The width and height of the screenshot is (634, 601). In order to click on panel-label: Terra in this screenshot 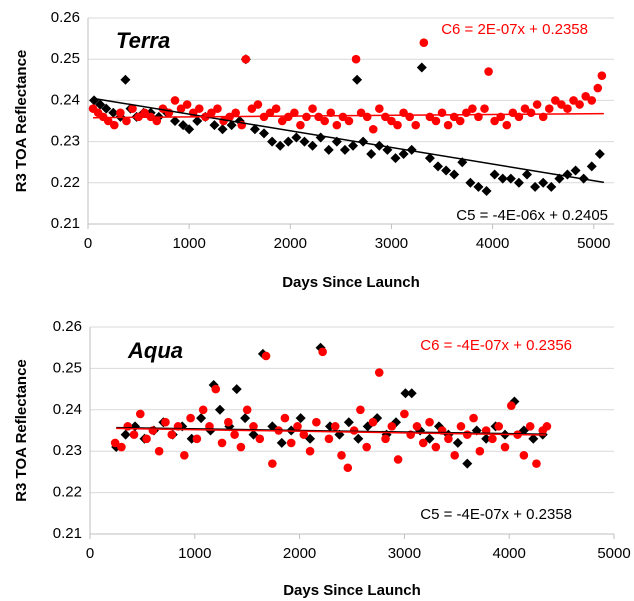, I will do `click(143, 40)`.